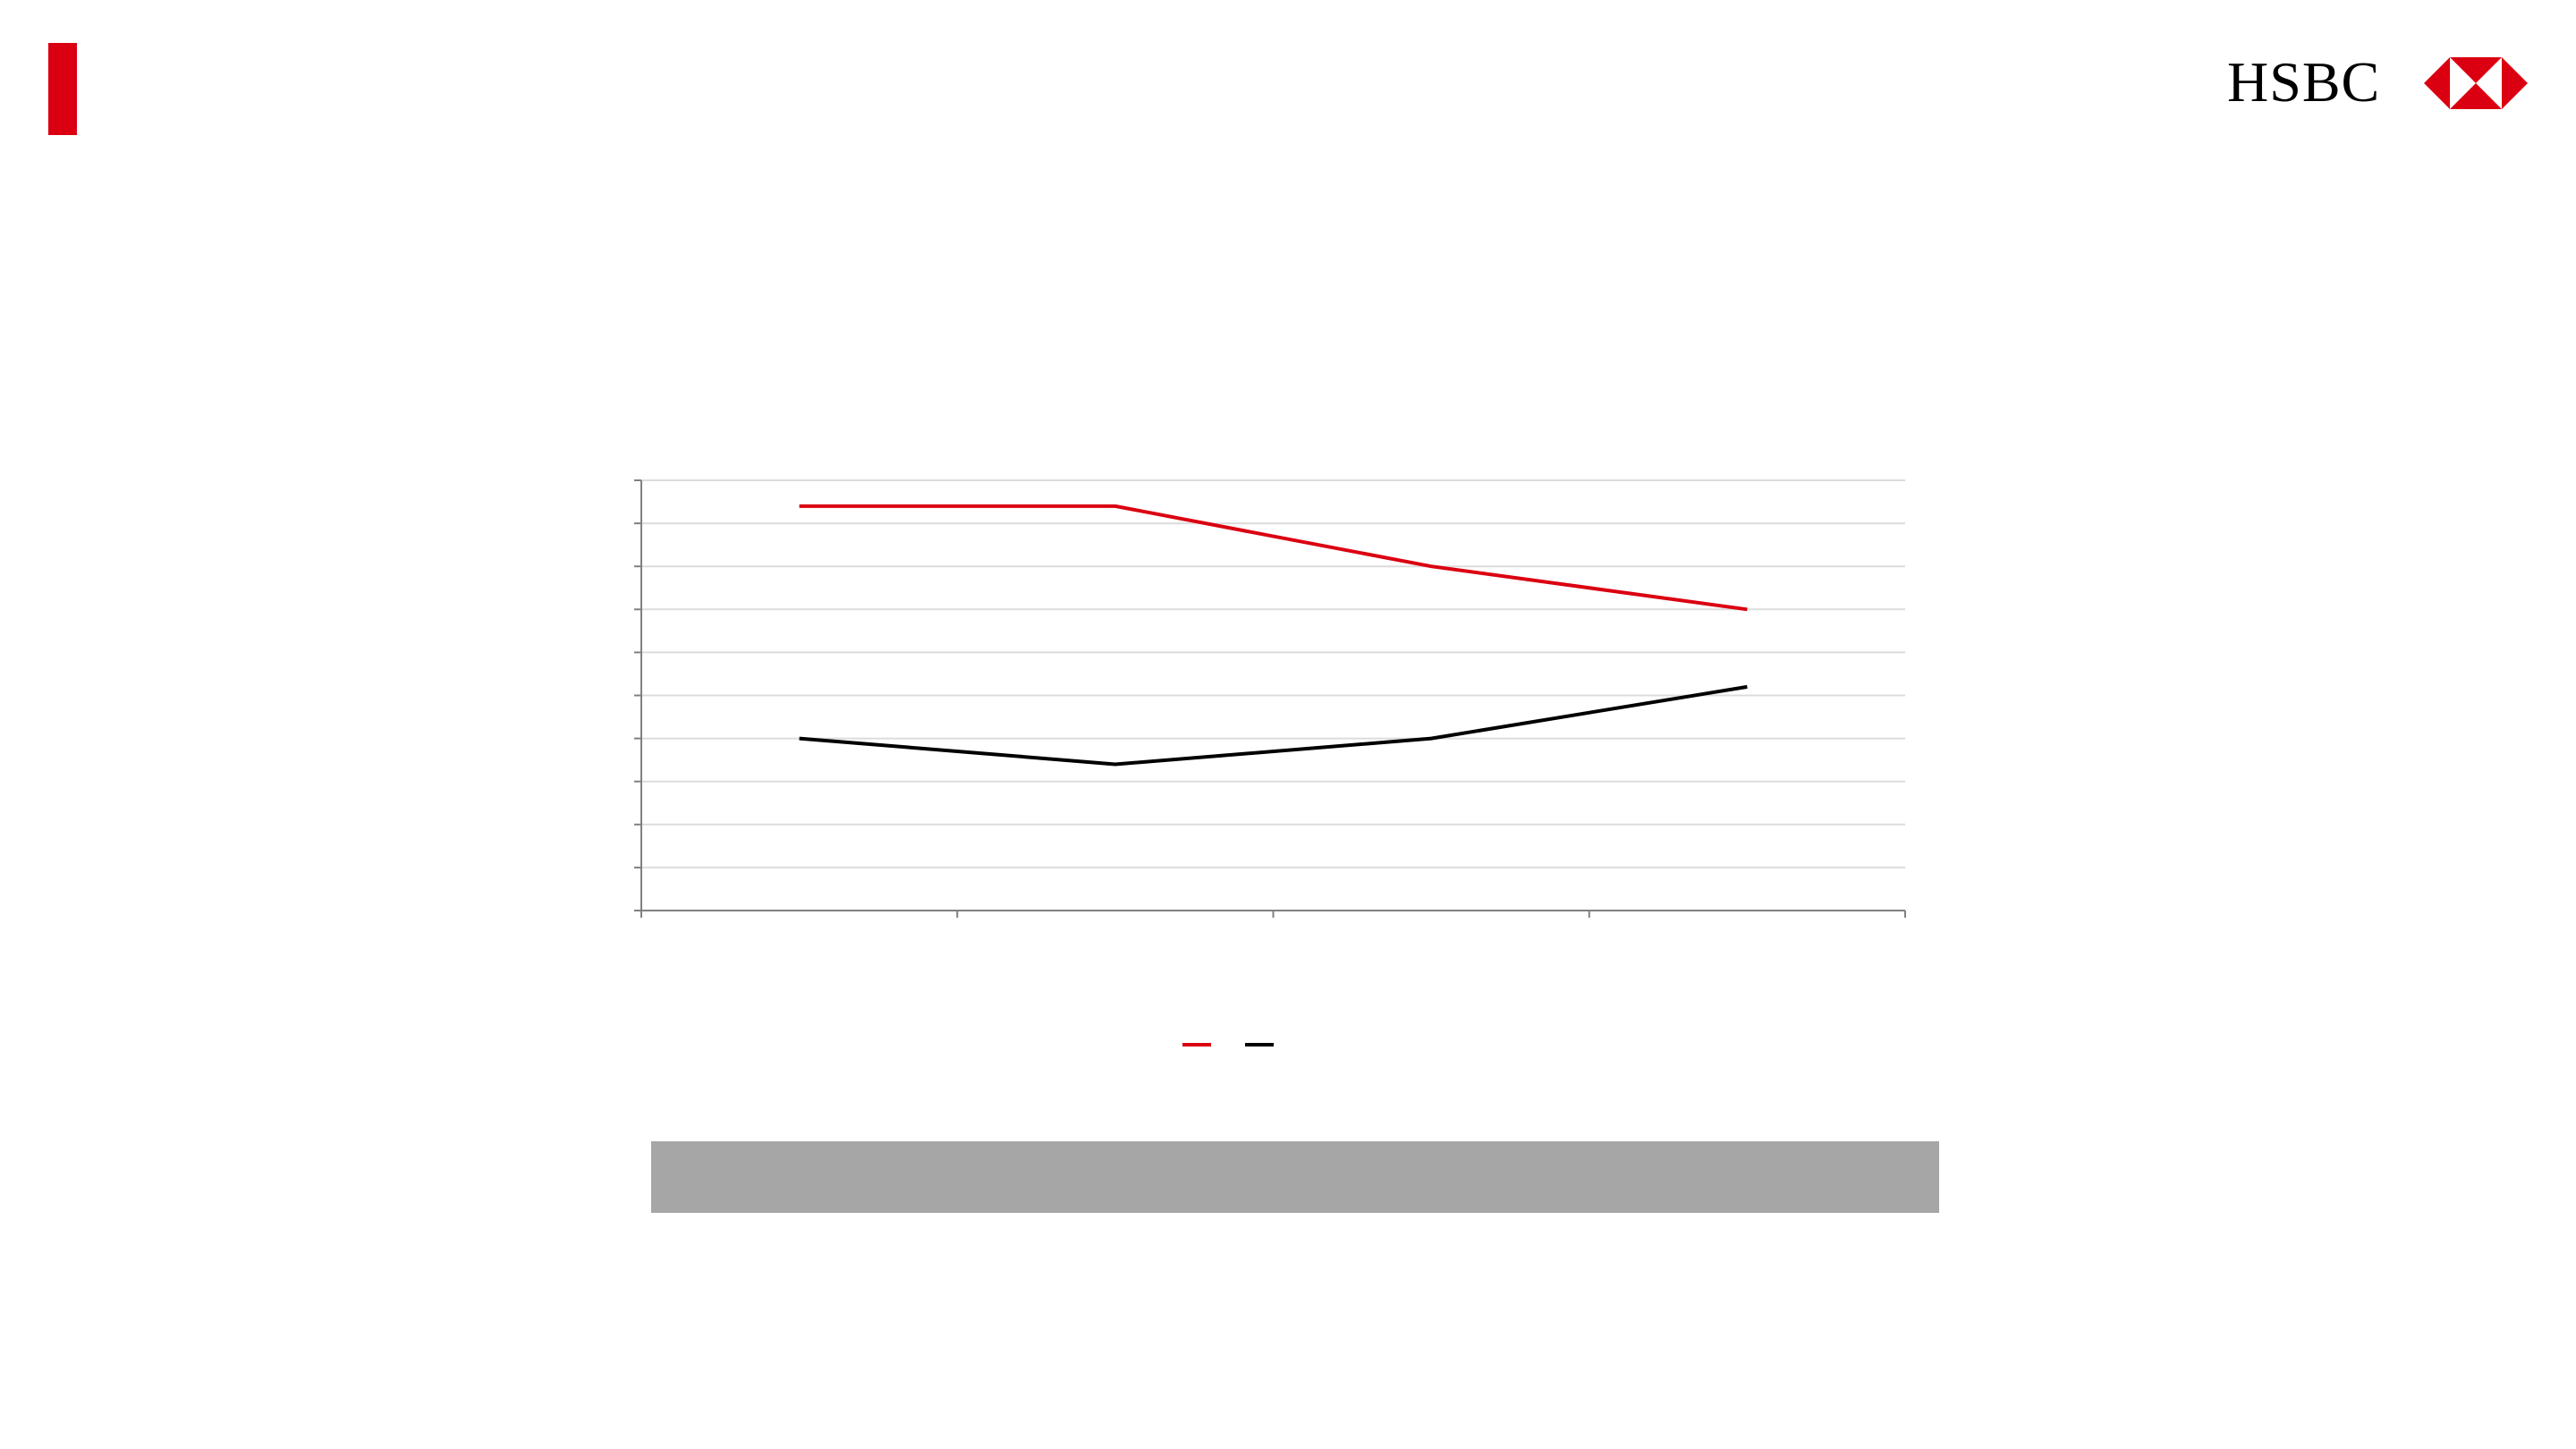 The image size is (2576, 1449). What do you see at coordinates (1273, 635) in the screenshot?
I see `chart-series` at bounding box center [1273, 635].